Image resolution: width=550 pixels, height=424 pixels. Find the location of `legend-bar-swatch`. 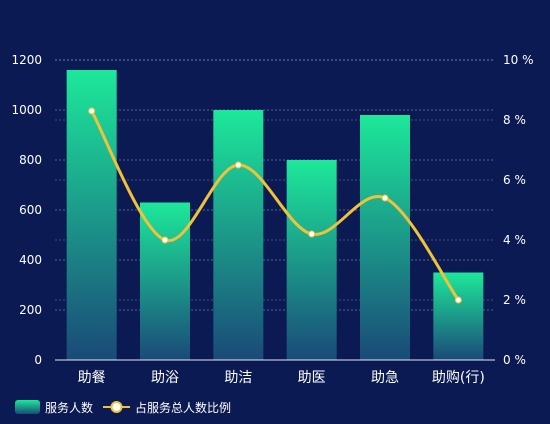

legend-bar-swatch is located at coordinates (27, 407).